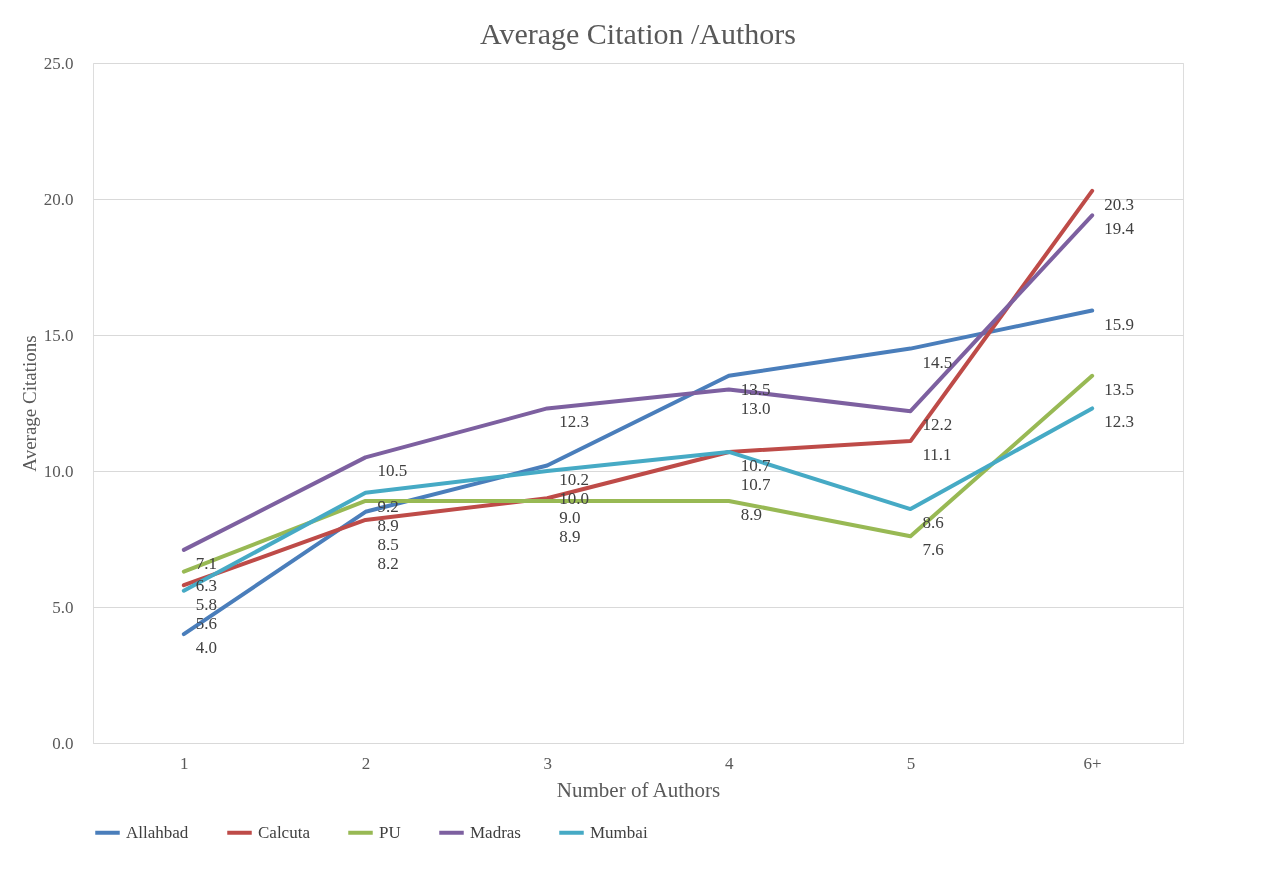  Describe the element at coordinates (58, 471) in the screenshot. I see `y-tick-label: 10.0` at that location.